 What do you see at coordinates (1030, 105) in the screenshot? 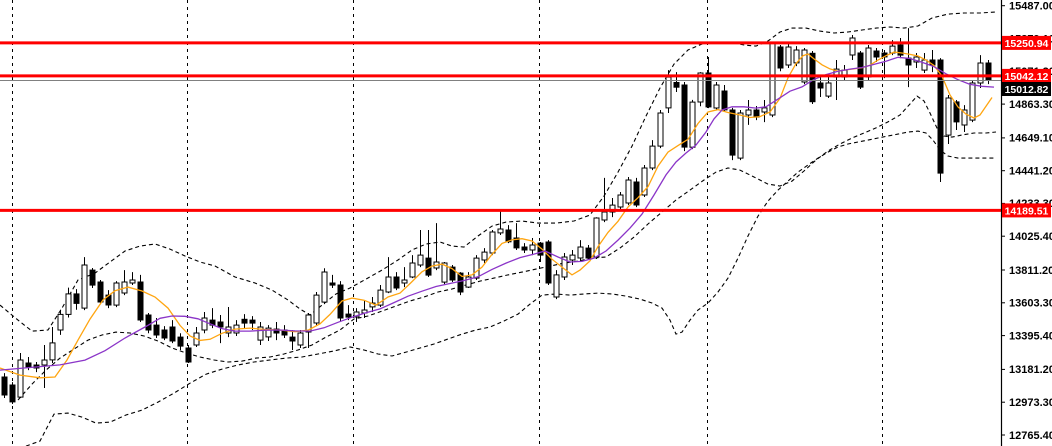
I see `axis-label: 14863.30` at bounding box center [1030, 105].